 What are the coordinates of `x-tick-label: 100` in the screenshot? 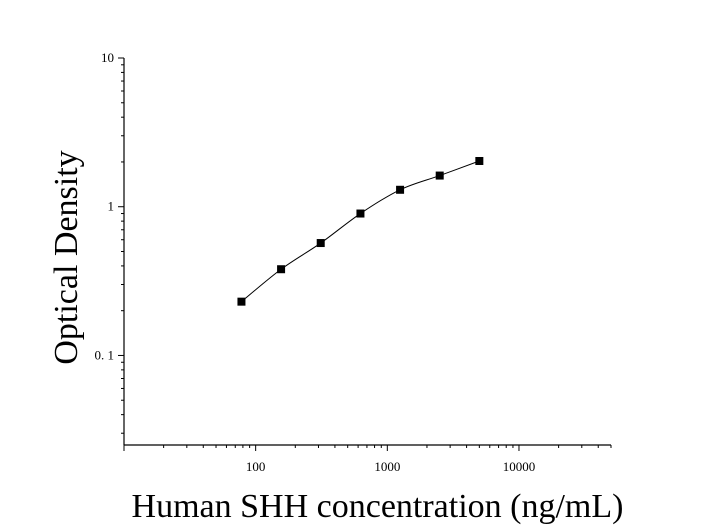 It's located at (256, 466).